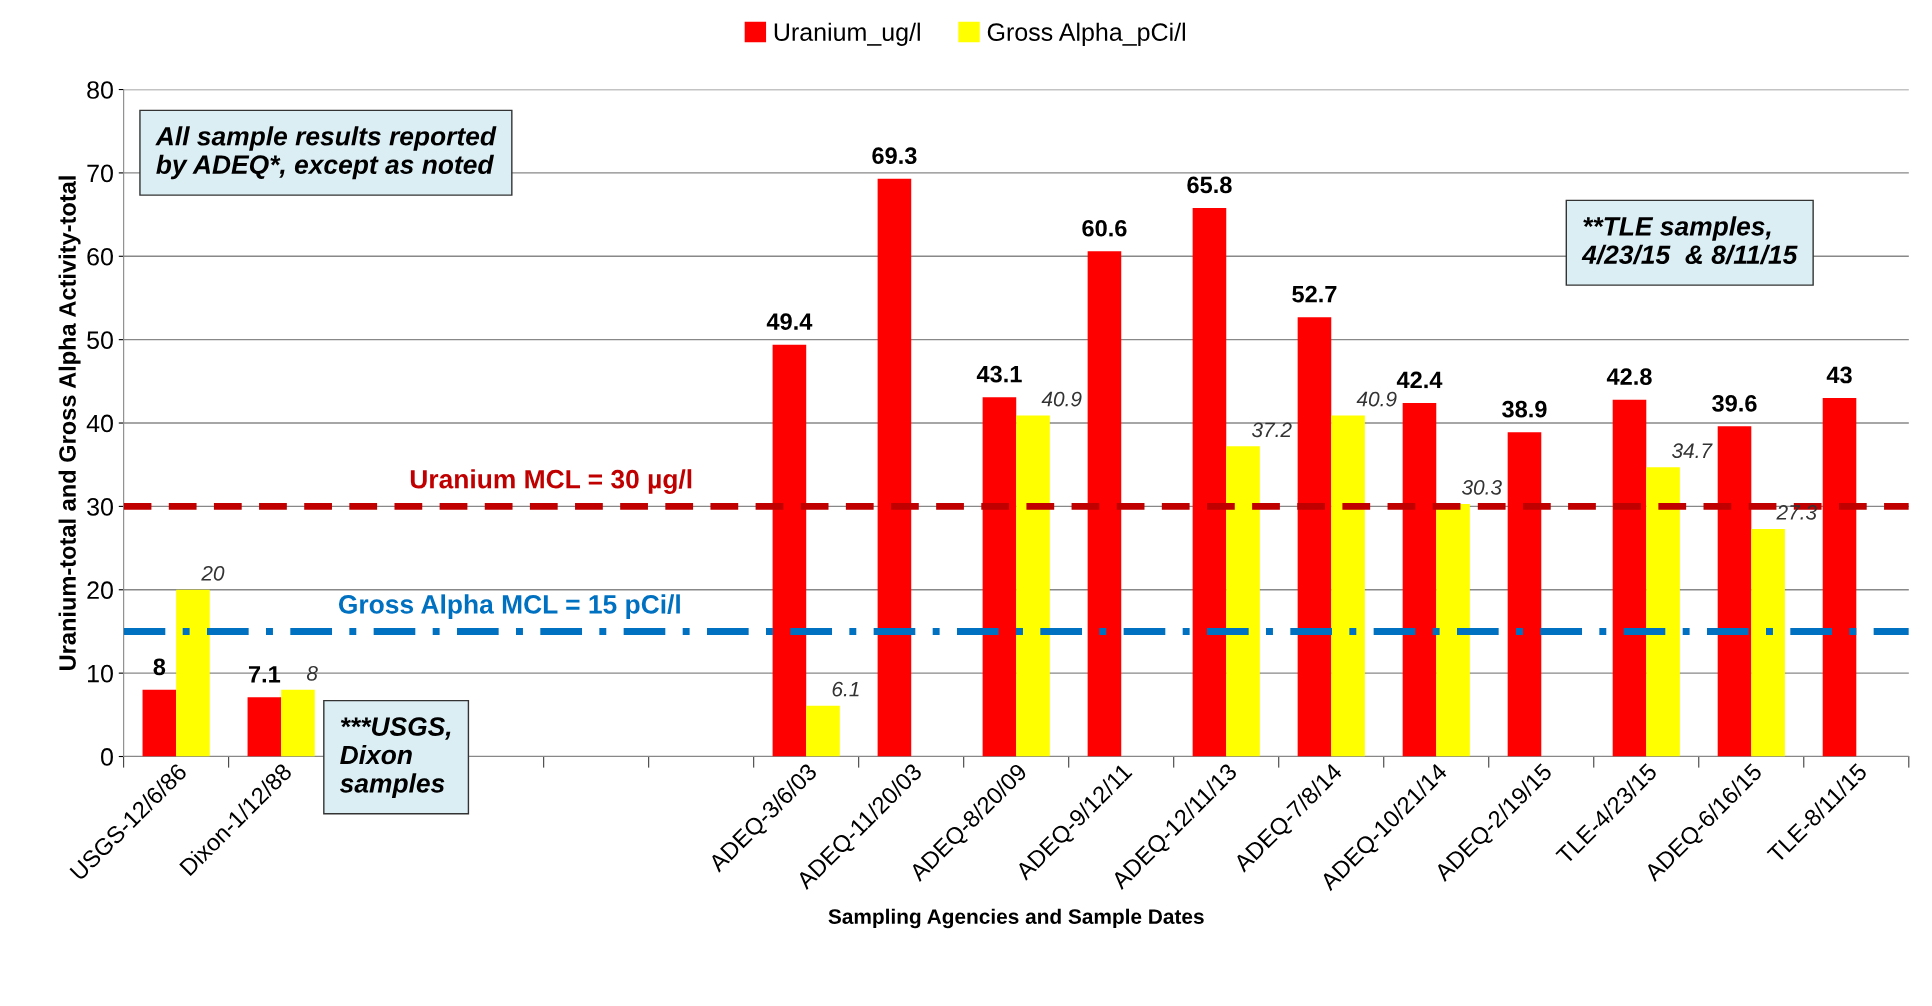  Describe the element at coordinates (1086, 34) in the screenshot. I see `legend-label: Gross Alpha_pCi/l` at that location.